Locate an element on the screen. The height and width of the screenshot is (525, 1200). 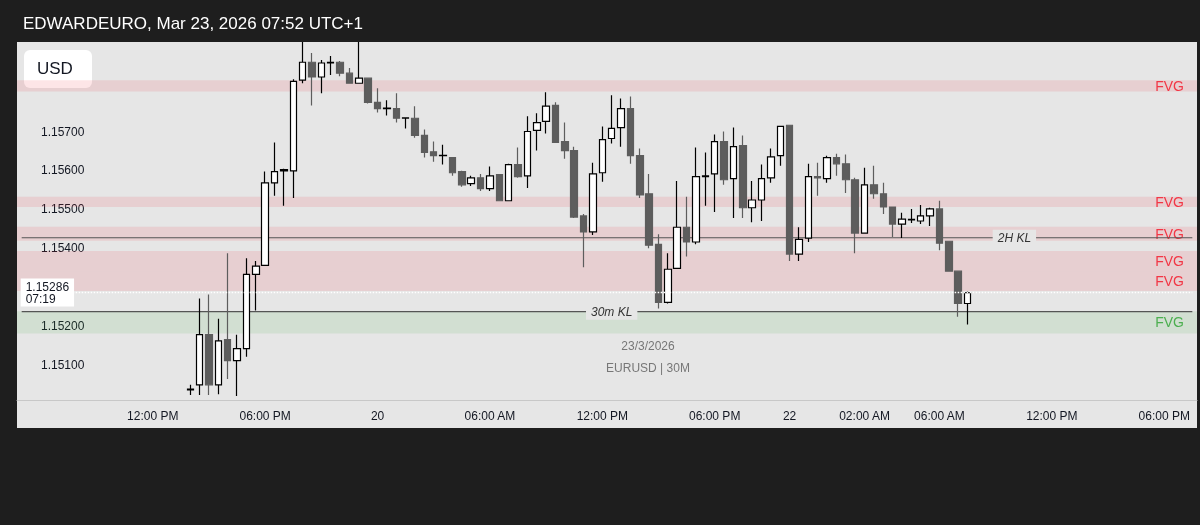
chart-title: EDWARDEURO, Mar 23, 2026 07:52 UTC+1 is located at coordinates (193, 23).